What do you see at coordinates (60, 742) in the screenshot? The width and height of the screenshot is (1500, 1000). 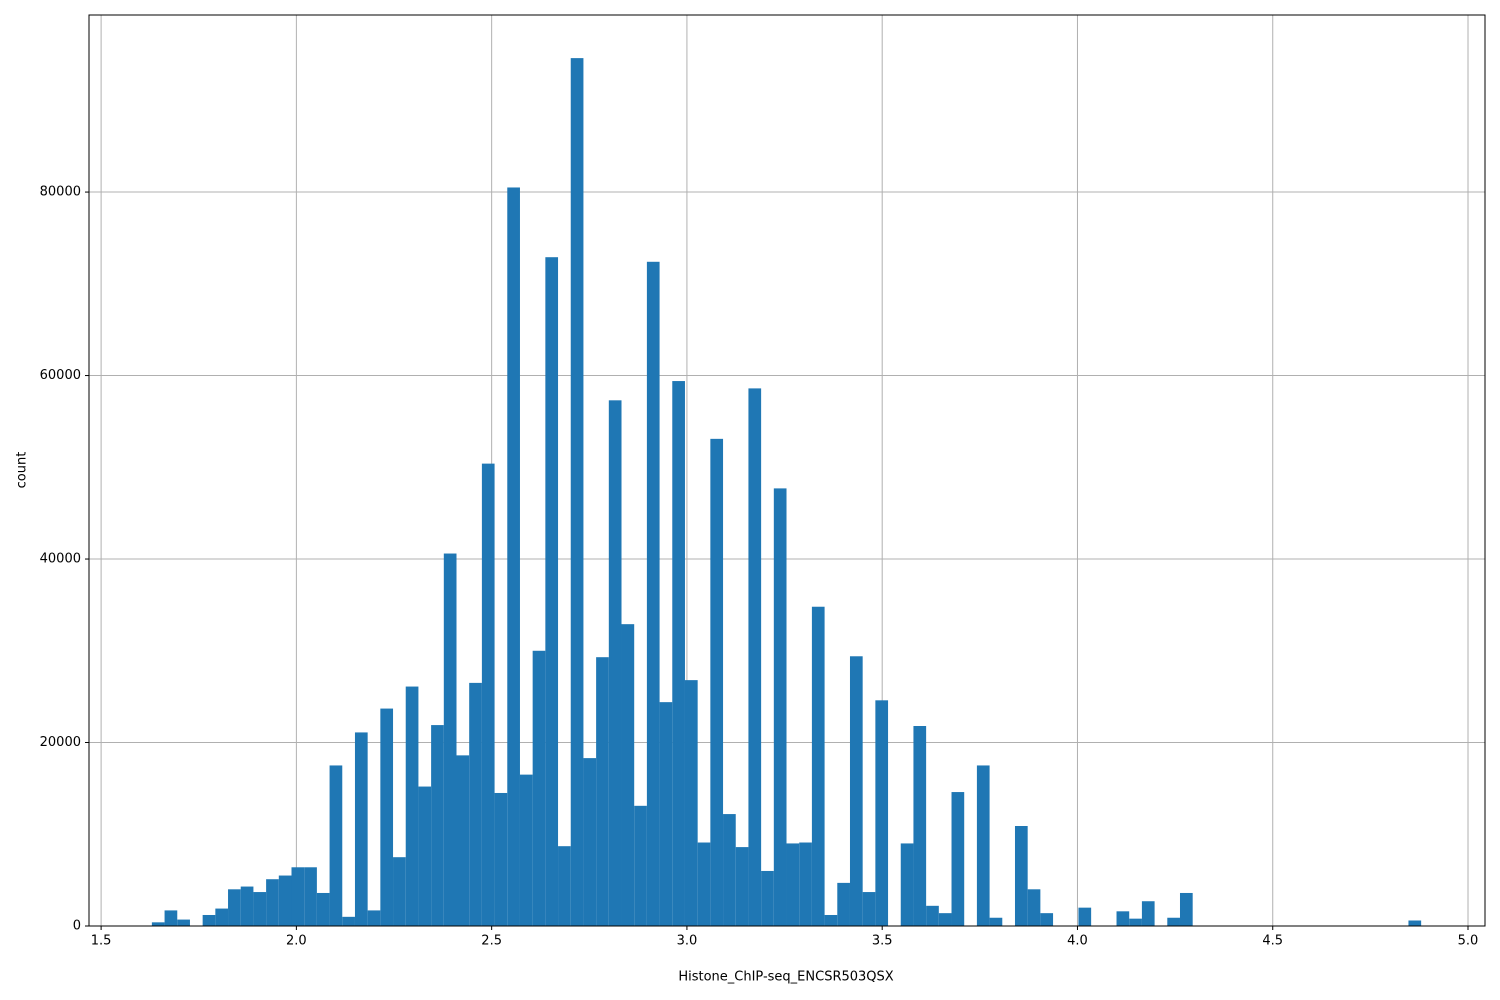 I see `y-tick-label: 20000` at bounding box center [60, 742].